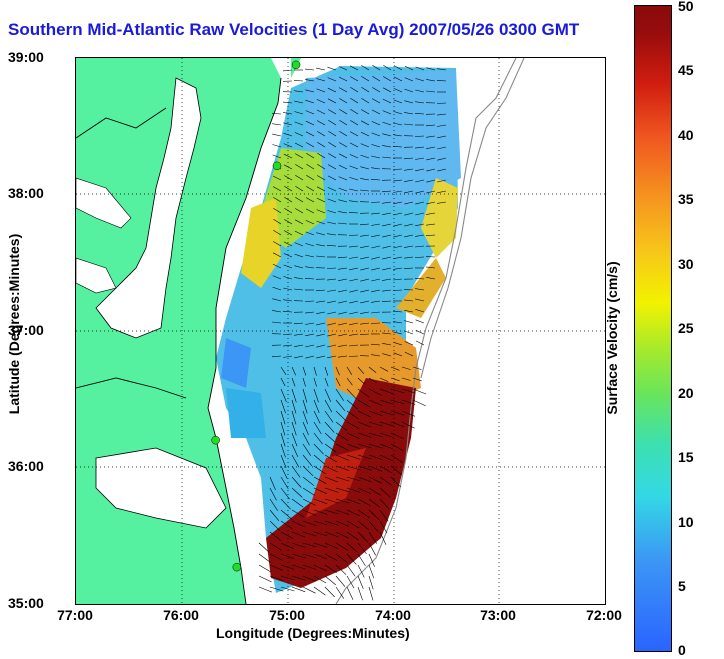 The width and height of the screenshot is (724, 659). Describe the element at coordinates (498, 615) in the screenshot. I see `x-tick: 73:00` at that location.